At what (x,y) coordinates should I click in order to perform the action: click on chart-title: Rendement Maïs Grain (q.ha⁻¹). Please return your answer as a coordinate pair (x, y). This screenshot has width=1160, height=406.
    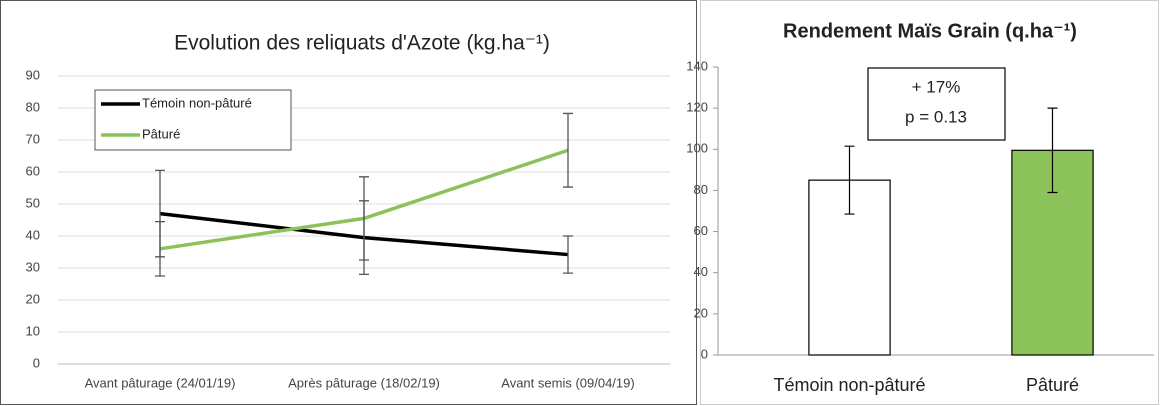
    Looking at the image, I should click on (930, 31).